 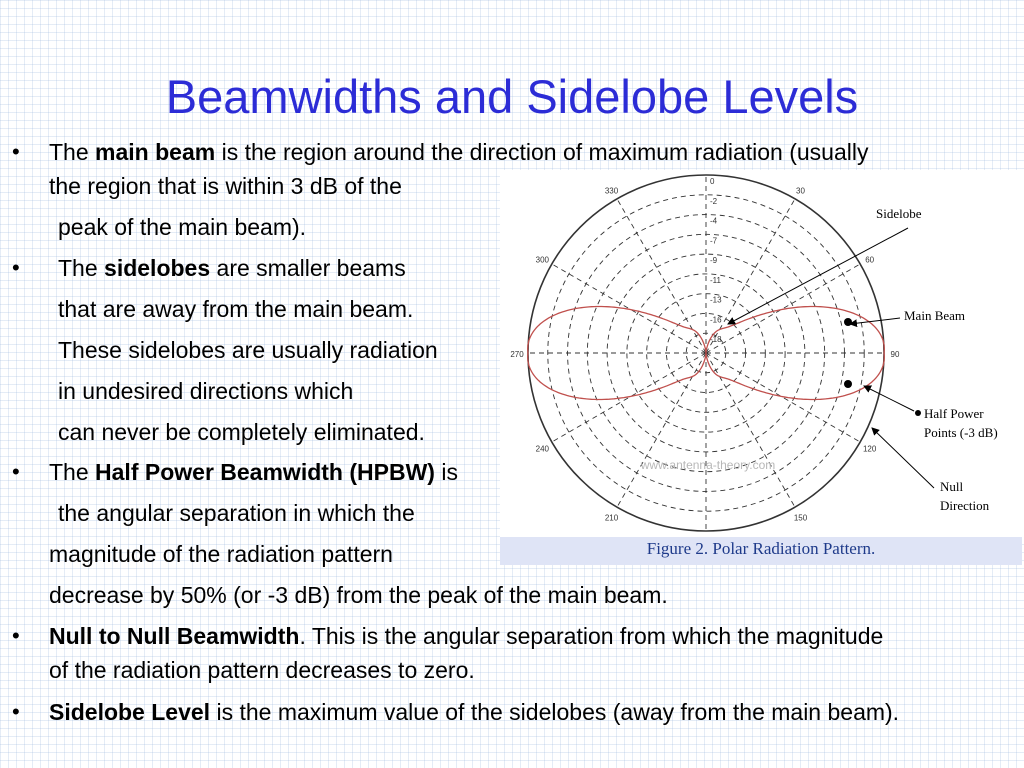 I want to click on bullet-3-post: is, so click(x=446, y=472).